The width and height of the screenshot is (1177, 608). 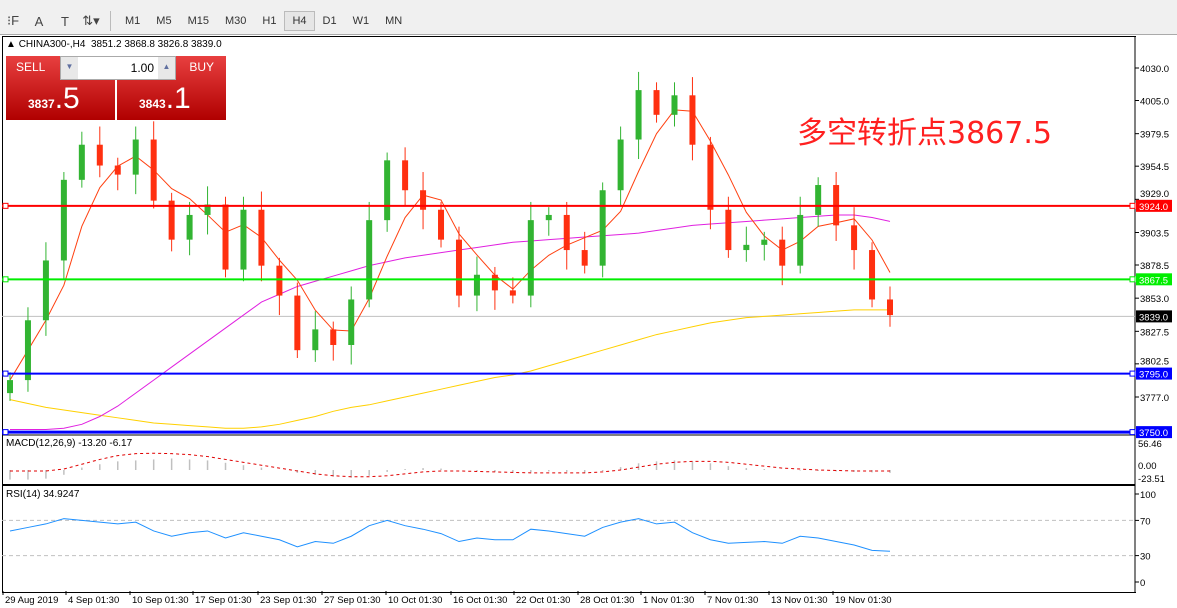 I want to click on timeframe-m15: M15, so click(x=198, y=21).